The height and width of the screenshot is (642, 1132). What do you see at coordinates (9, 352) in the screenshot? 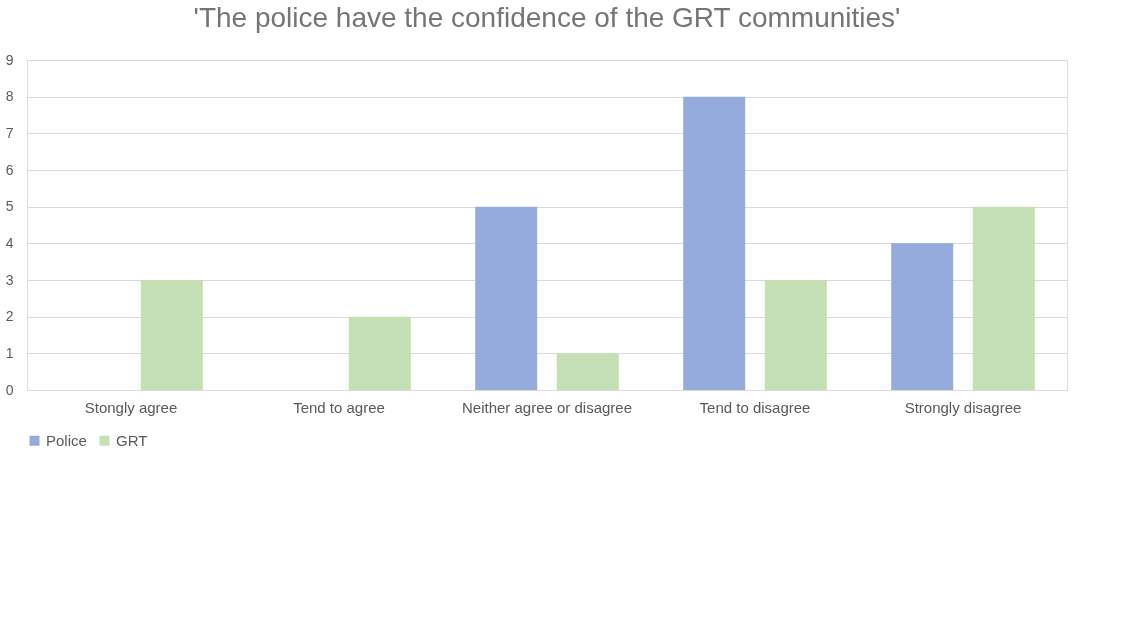
I see `y-tick-label: 1` at bounding box center [9, 352].